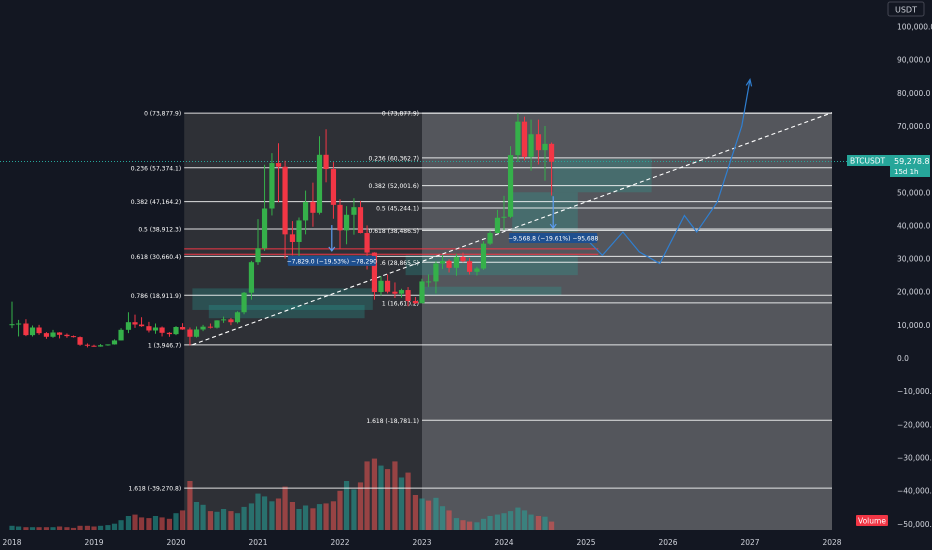 This screenshot has width=932, height=550. What do you see at coordinates (914, 524) in the screenshot?
I see `y-tick-label-15: −50,000.0` at bounding box center [914, 524].